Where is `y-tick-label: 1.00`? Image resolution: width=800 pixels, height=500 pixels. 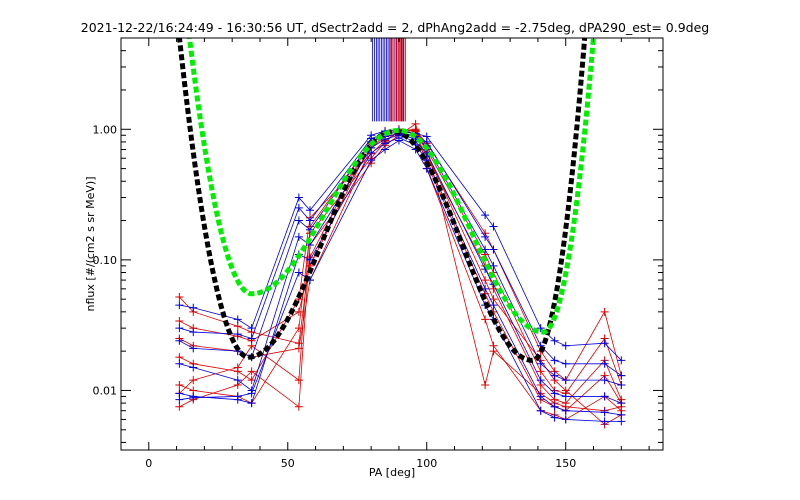 y-tick-label: 1.00 is located at coordinates (105, 129).